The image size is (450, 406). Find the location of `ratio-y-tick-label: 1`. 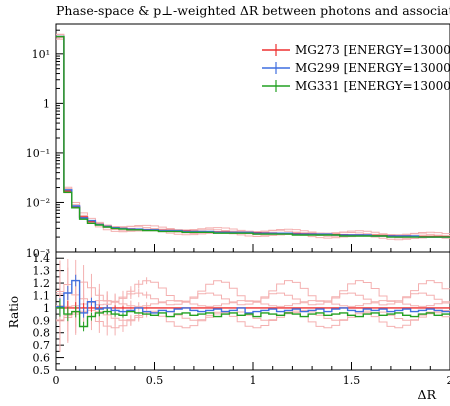

ratio-y-tick-label: 1 is located at coordinates (46, 308).